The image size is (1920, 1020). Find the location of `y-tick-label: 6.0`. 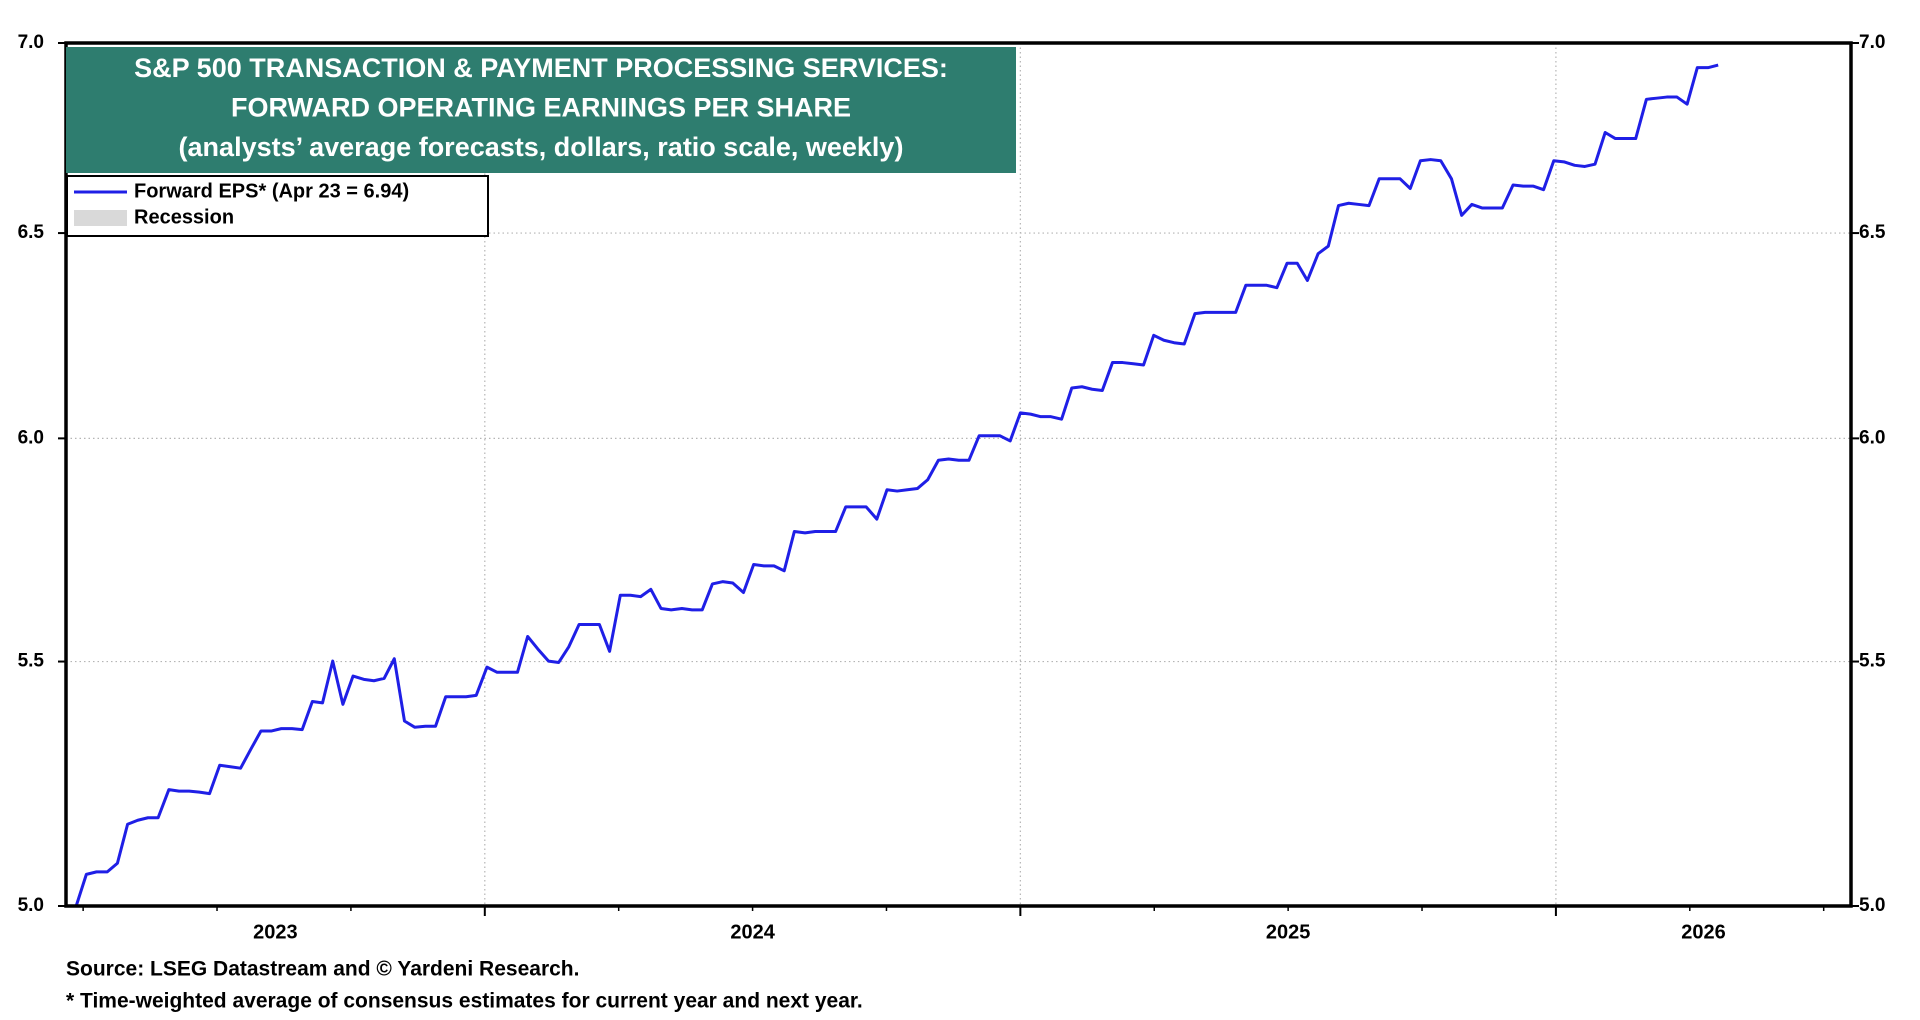

y-tick-label: 6.0 is located at coordinates (31, 437).